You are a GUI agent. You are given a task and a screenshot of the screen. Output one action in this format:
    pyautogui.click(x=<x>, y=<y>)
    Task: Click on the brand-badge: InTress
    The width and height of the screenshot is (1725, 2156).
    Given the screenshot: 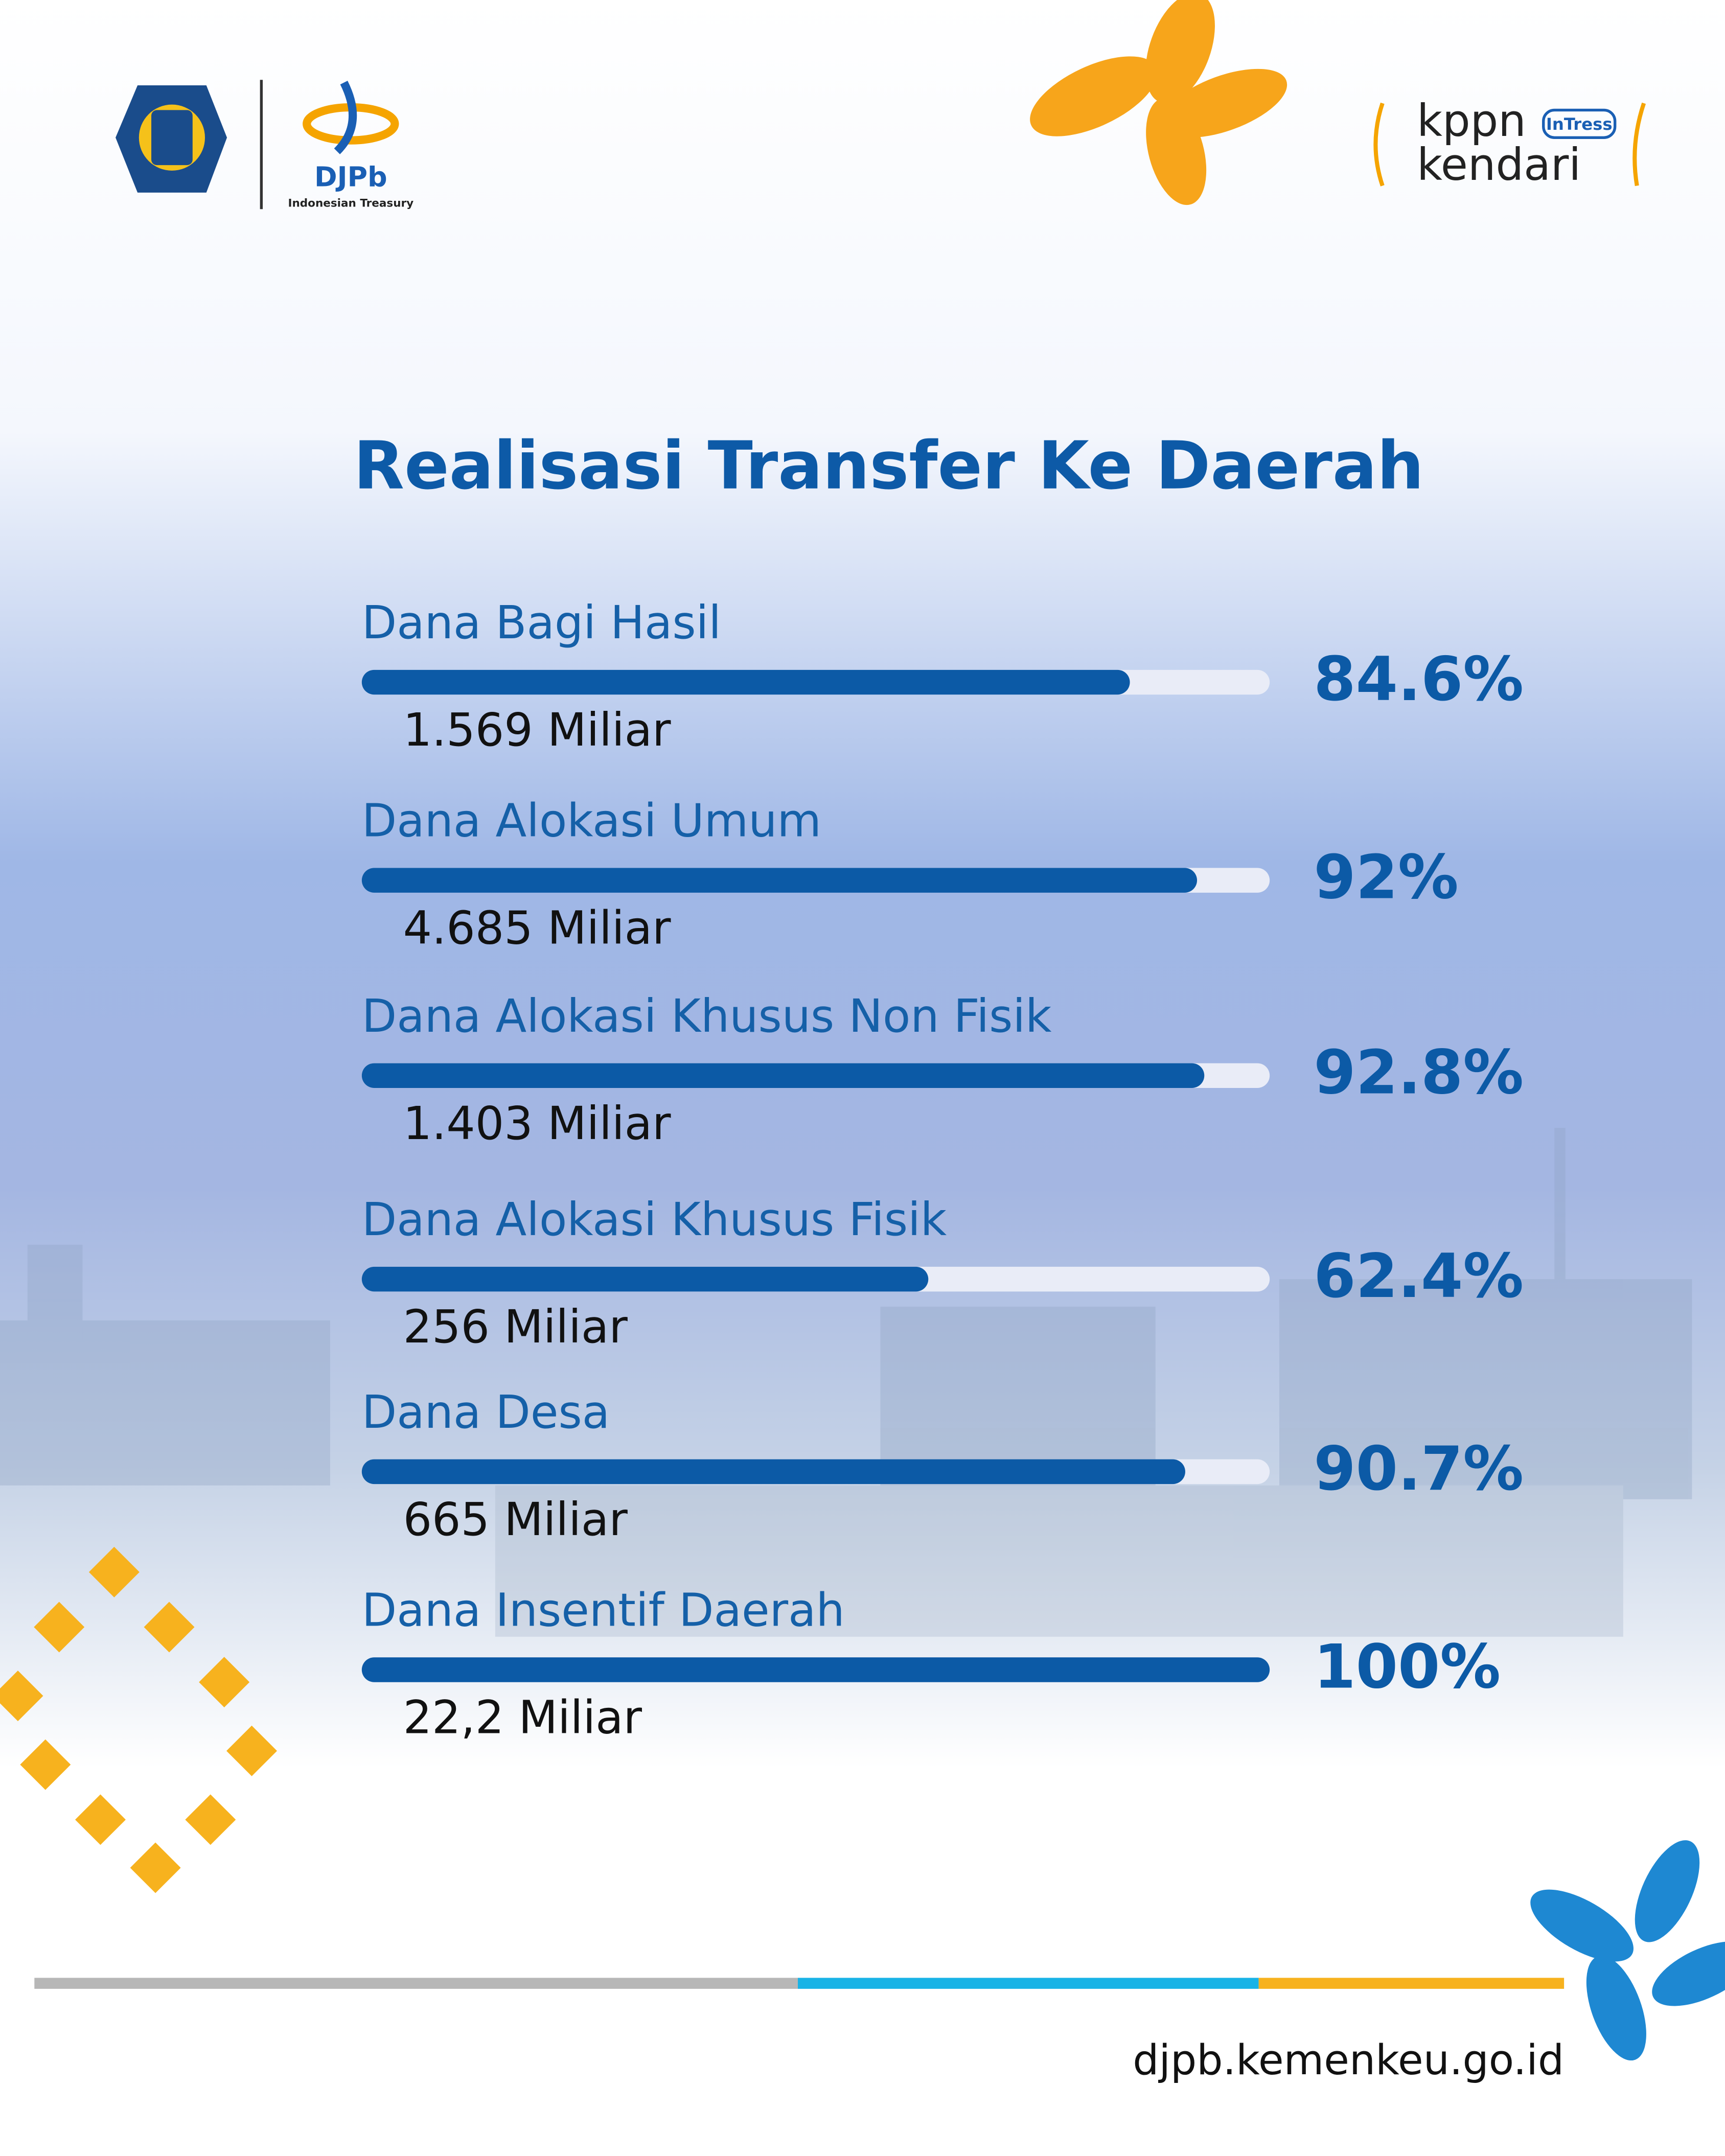 What is the action you would take?
    pyautogui.click(x=1579, y=124)
    